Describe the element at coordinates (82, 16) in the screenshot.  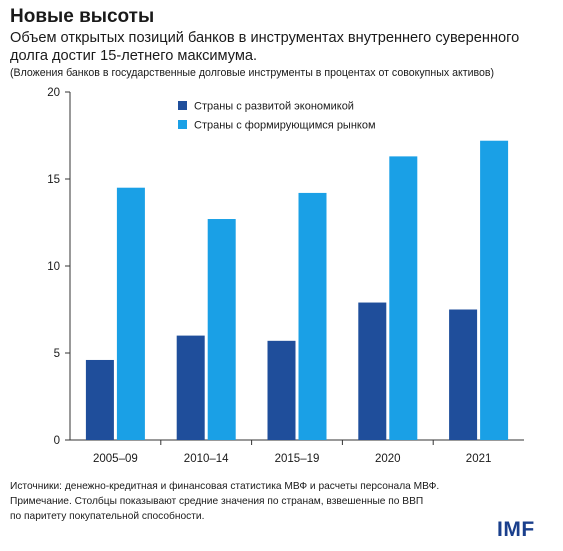
I see `chart-title: Новые высоты` at that location.